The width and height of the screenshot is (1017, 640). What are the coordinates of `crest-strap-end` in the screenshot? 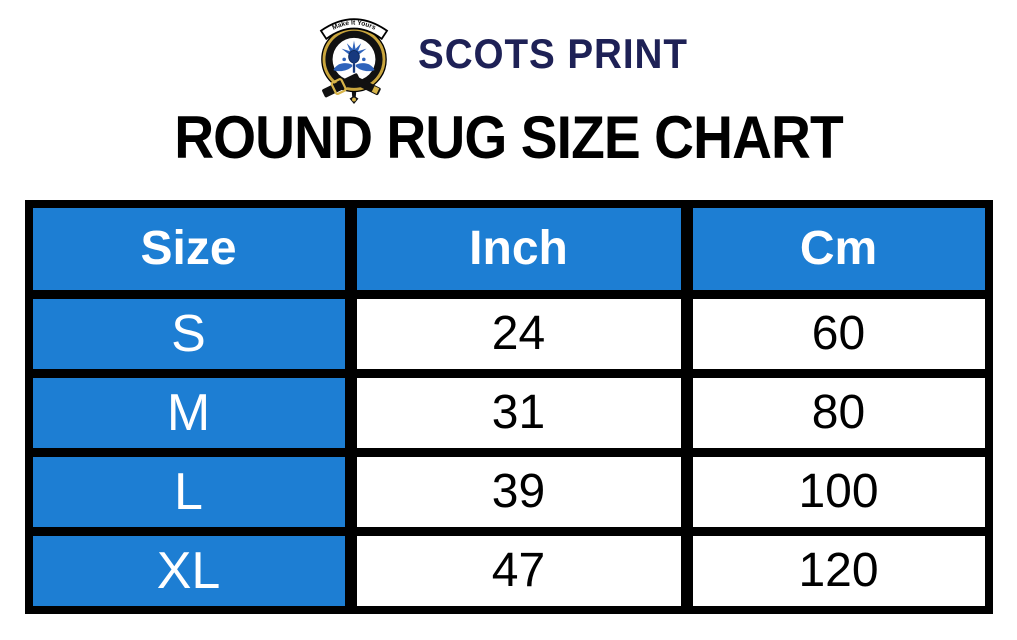 It's located at (365, 85).